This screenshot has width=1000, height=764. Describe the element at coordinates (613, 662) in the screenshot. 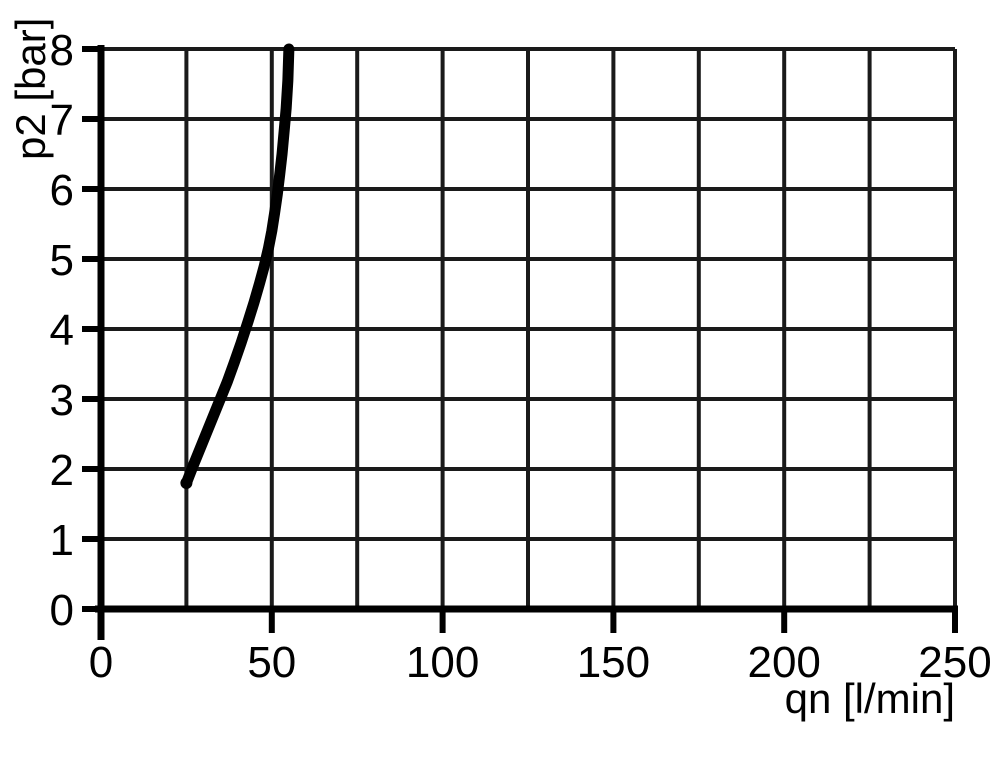

I see `x-tick-label: 150` at that location.